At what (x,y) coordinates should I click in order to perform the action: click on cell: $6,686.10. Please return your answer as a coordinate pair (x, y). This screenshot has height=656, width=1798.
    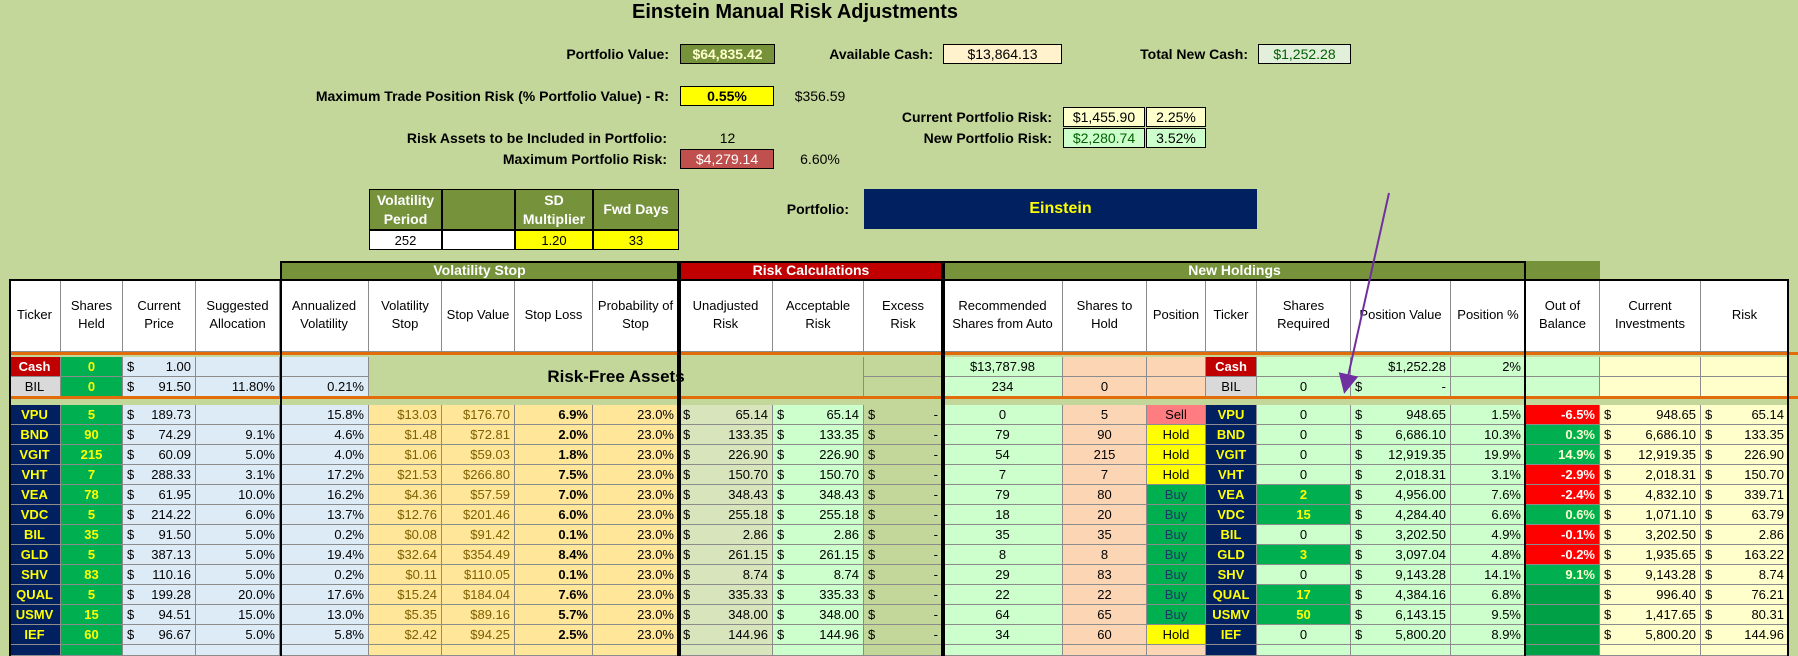
    Looking at the image, I should click on (1650, 435).